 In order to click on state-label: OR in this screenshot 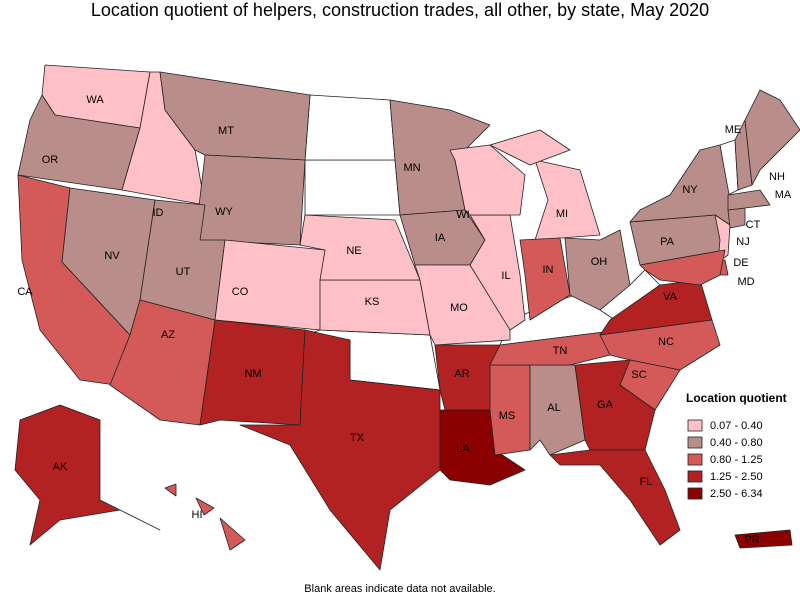, I will do `click(50, 160)`.